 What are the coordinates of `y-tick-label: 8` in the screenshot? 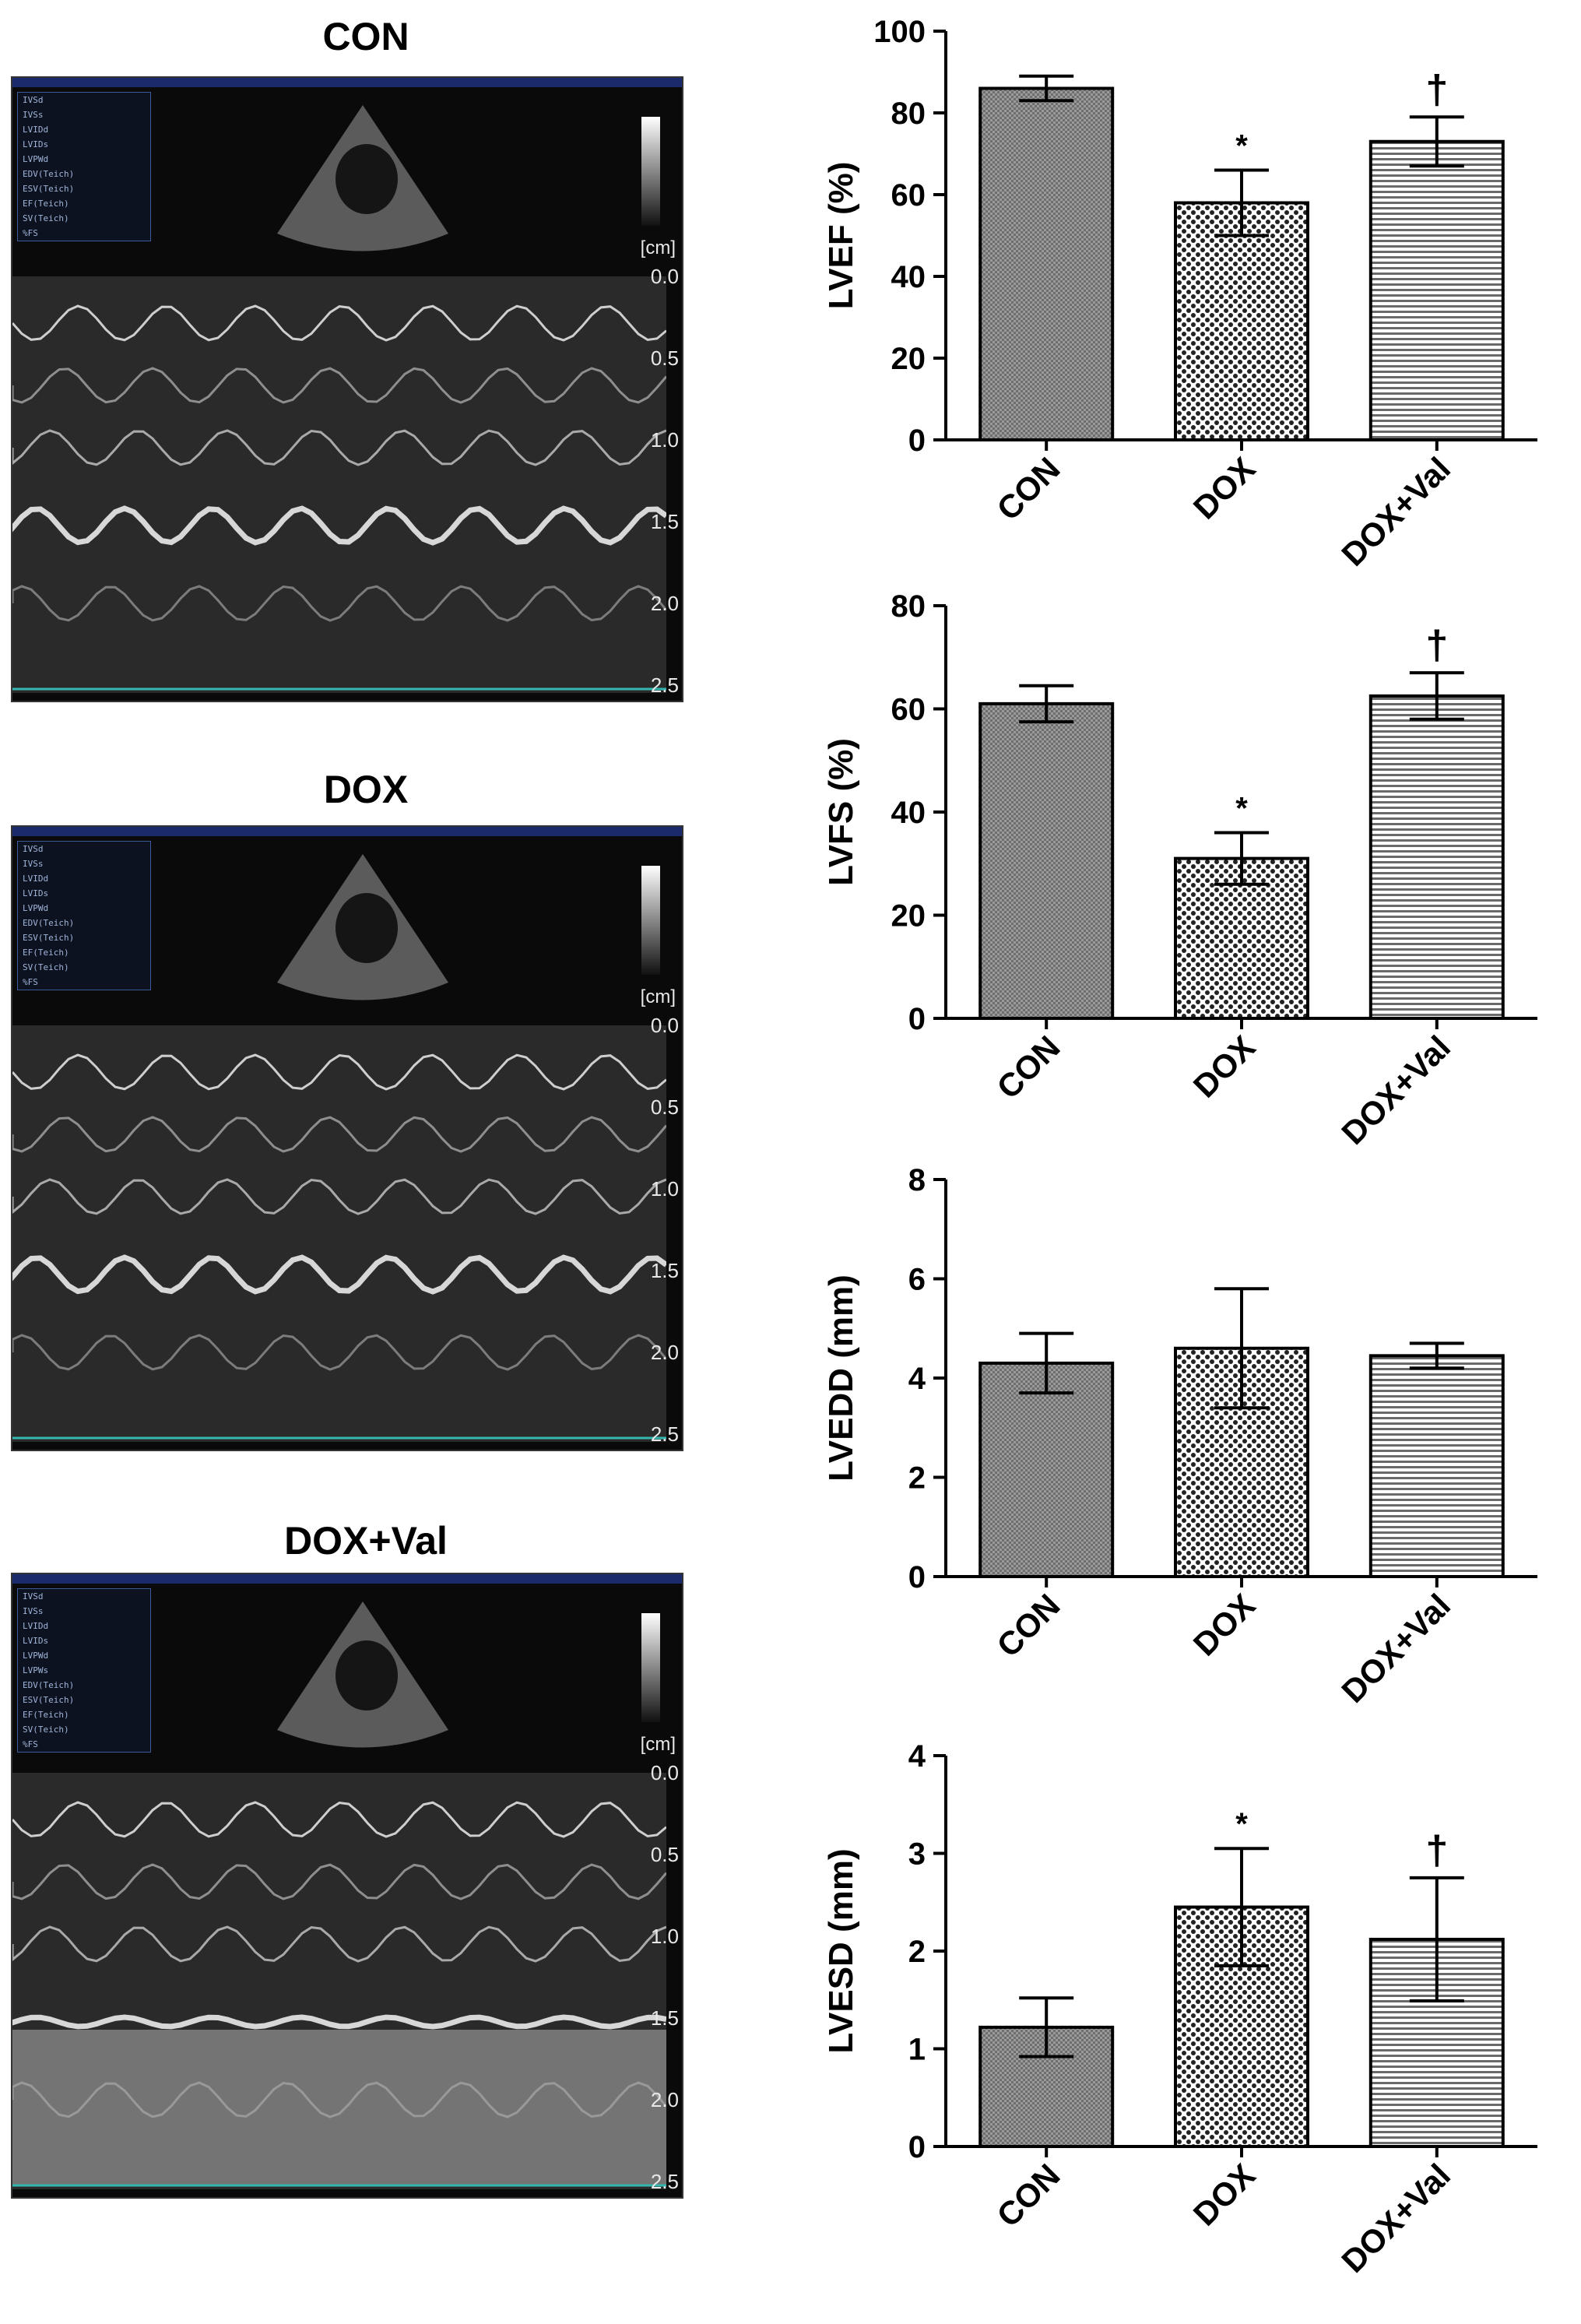 It's located at (917, 1180).